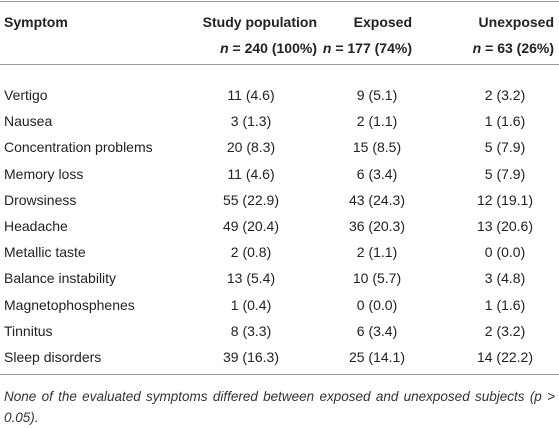 Image resolution: width=559 pixels, height=428 pixels. I want to click on subheader-cell: n = 63 (26%), so click(513, 48).